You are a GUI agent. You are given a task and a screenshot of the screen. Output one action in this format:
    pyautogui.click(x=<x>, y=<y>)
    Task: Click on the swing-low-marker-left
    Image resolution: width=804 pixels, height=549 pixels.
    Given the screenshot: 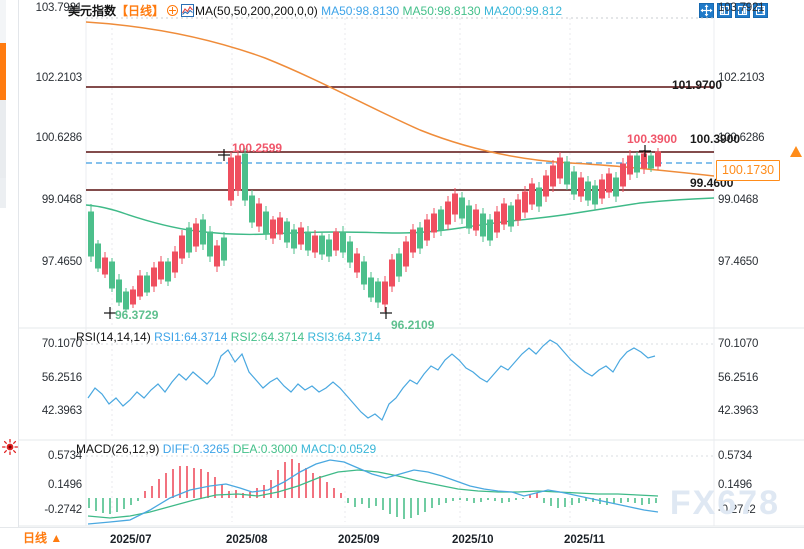 What is the action you would take?
    pyautogui.click(x=110, y=313)
    